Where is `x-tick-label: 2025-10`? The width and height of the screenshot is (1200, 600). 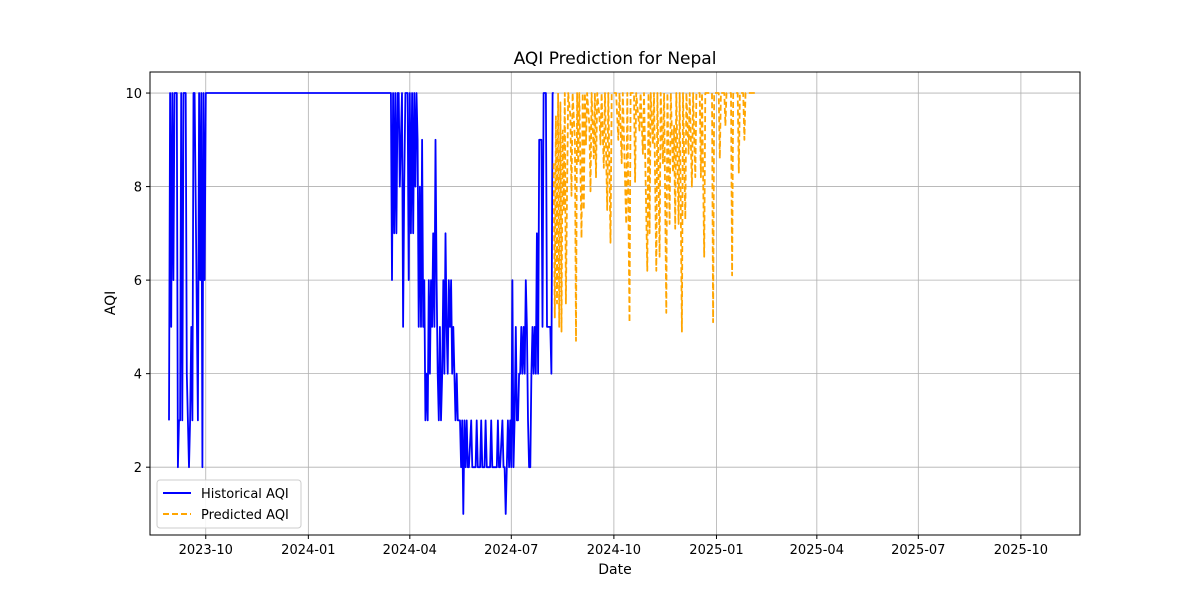
x-tick-label: 2025-10 is located at coordinates (1021, 550).